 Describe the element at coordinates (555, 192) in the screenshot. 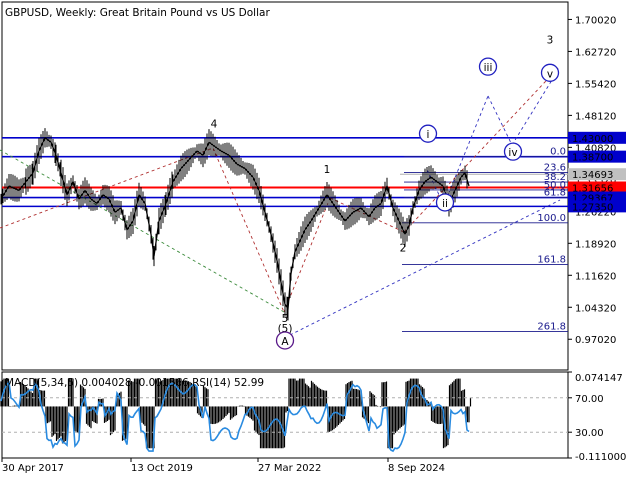

I see `fib-label: 61.8` at that location.